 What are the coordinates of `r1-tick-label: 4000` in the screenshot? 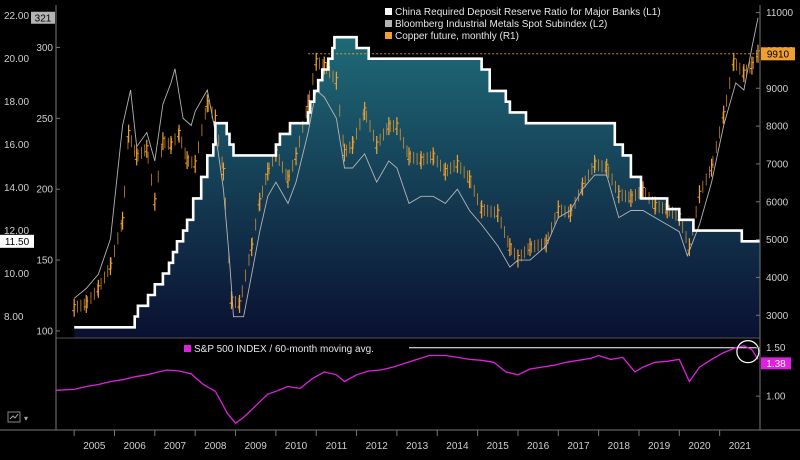 It's located at (777, 278).